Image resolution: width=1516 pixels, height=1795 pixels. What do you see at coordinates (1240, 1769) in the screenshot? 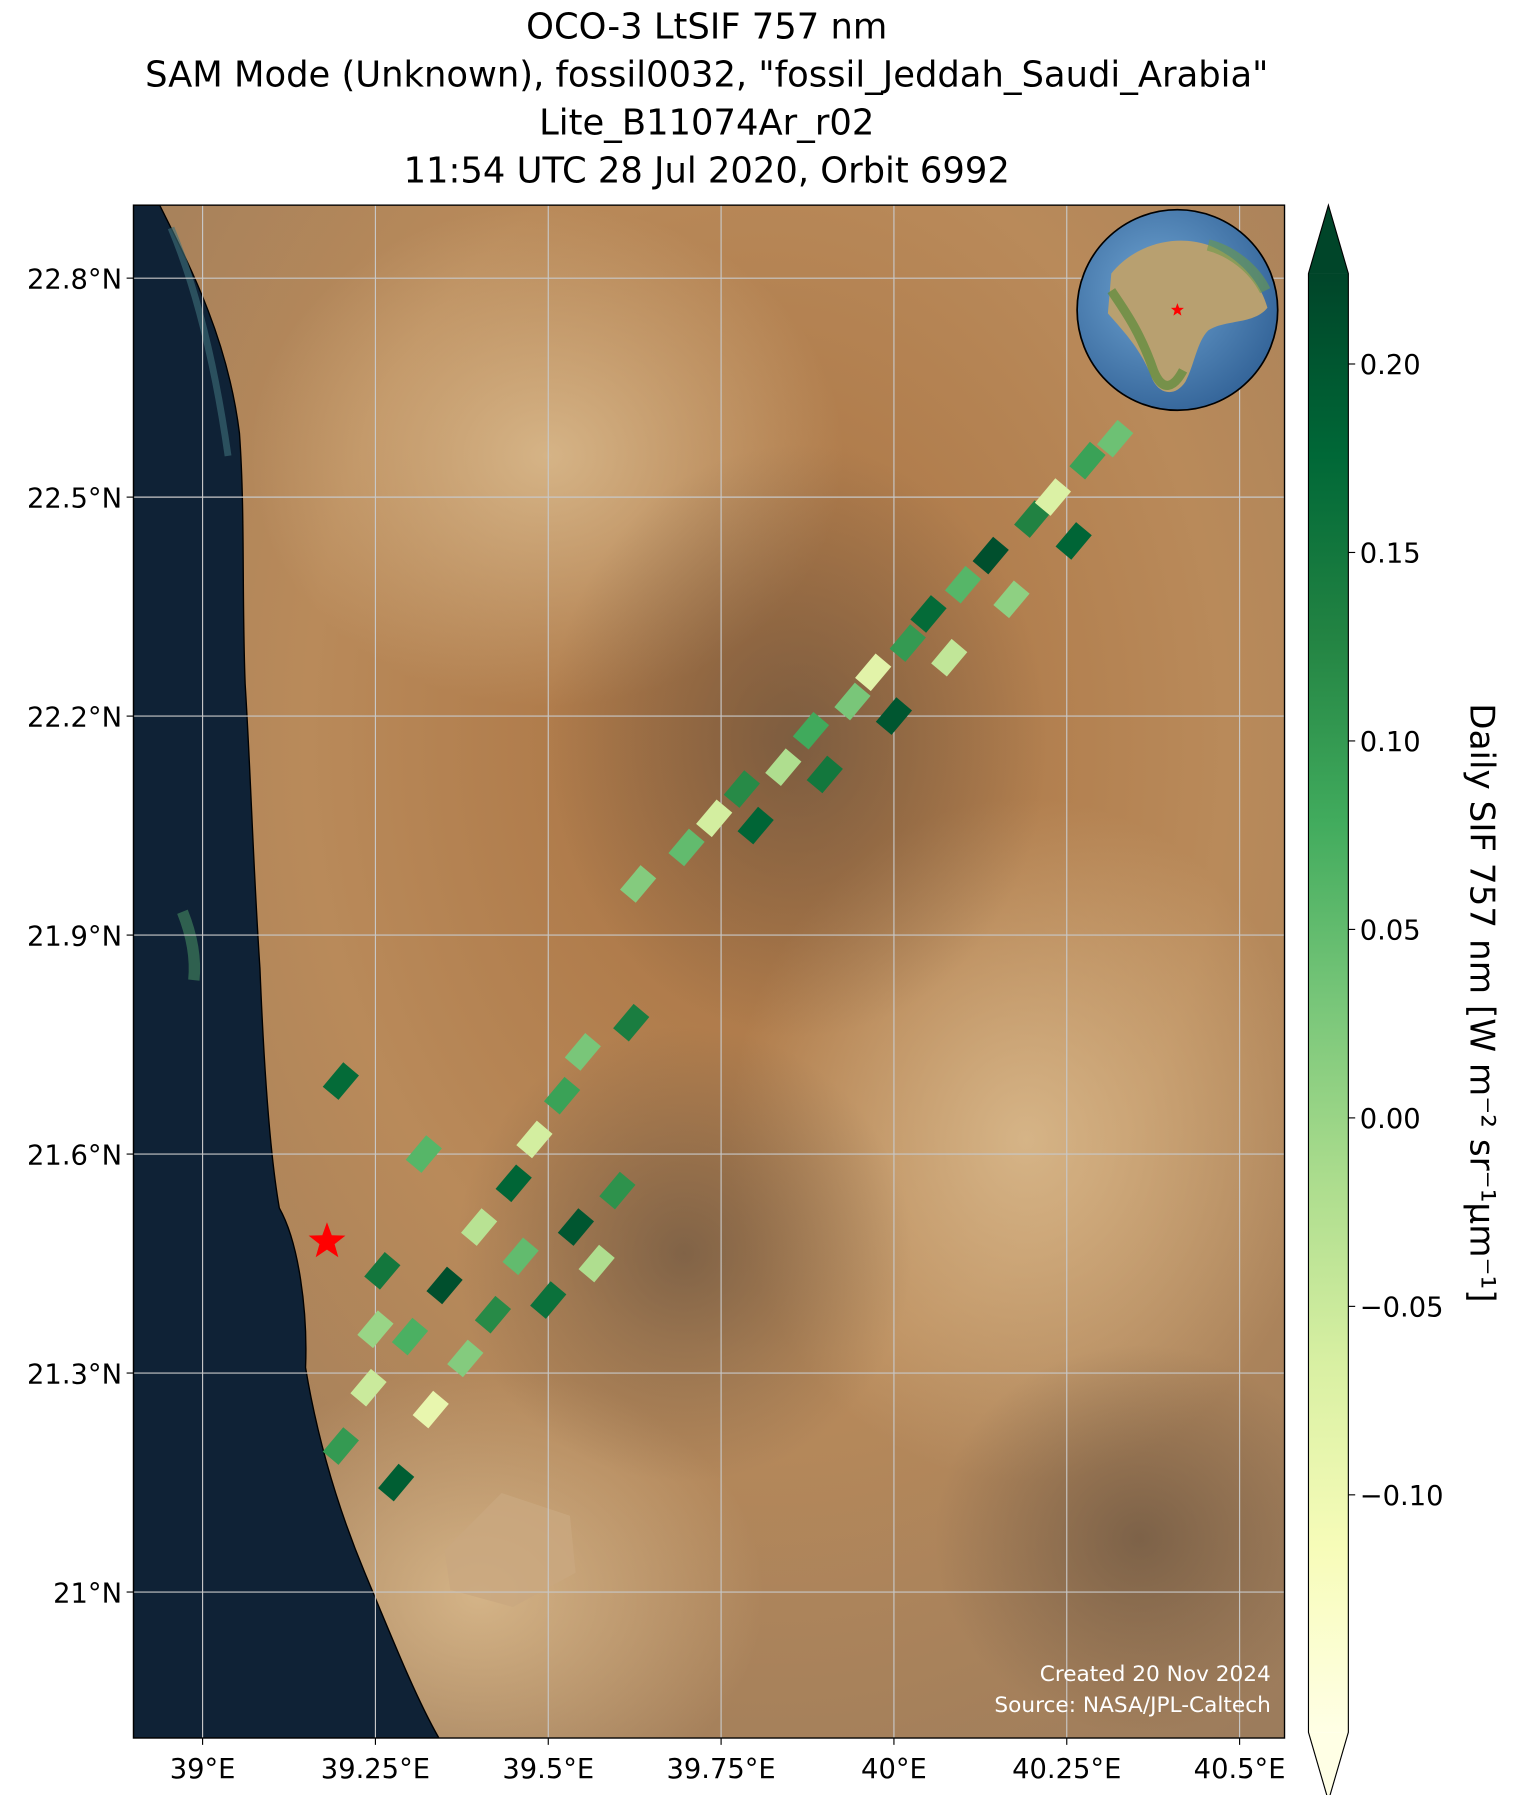
I see `x-tick-label: 40.5°E` at bounding box center [1240, 1769].